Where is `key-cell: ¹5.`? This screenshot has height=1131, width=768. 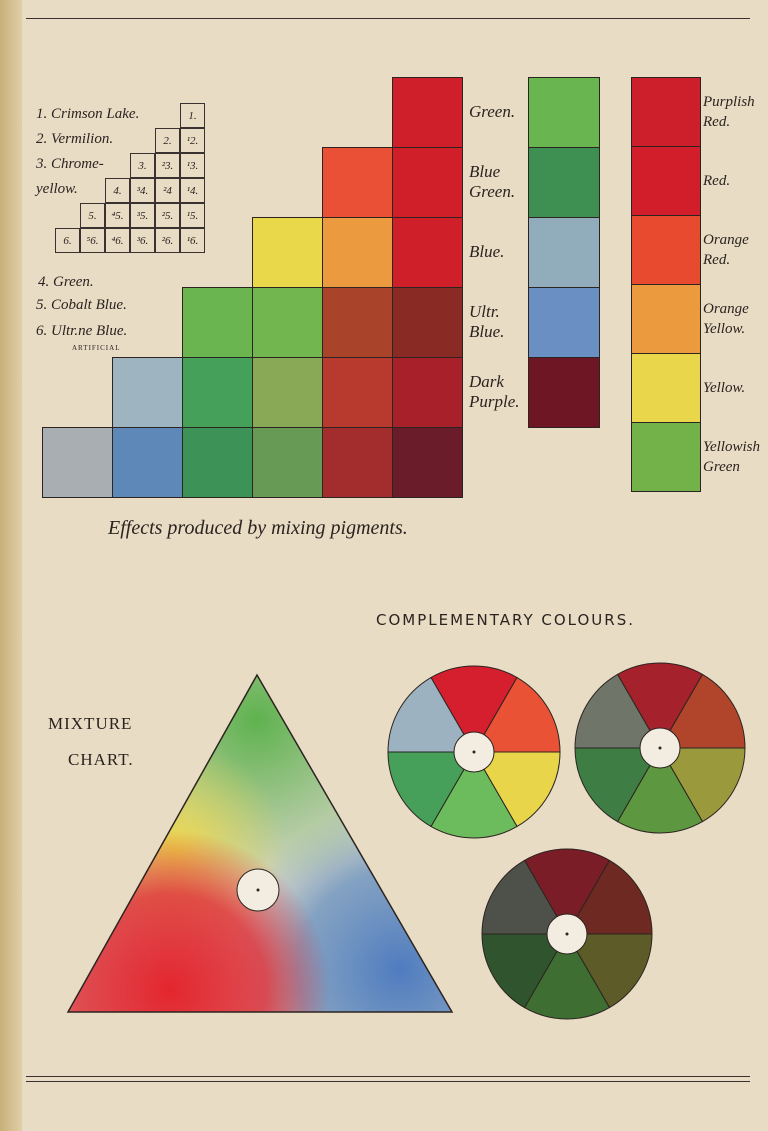 key-cell: ¹5. is located at coordinates (192, 215).